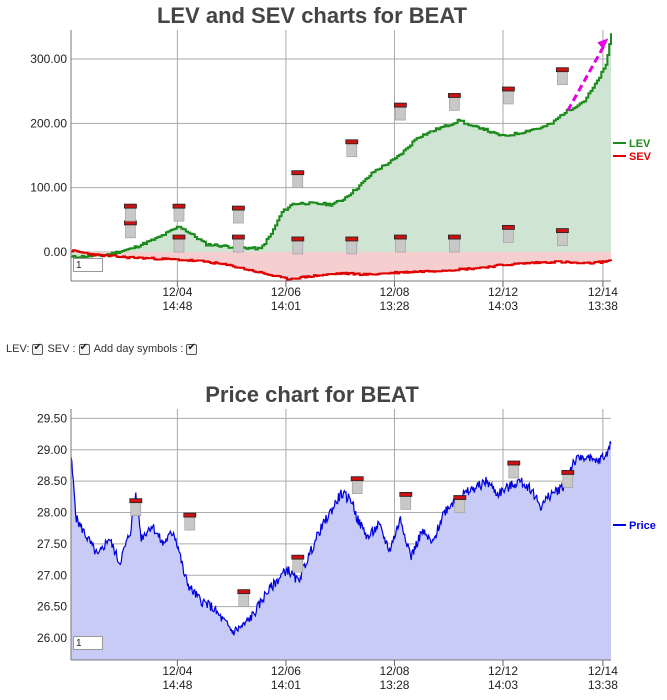  I want to click on y-tick-label: 26.50, so click(52, 607).